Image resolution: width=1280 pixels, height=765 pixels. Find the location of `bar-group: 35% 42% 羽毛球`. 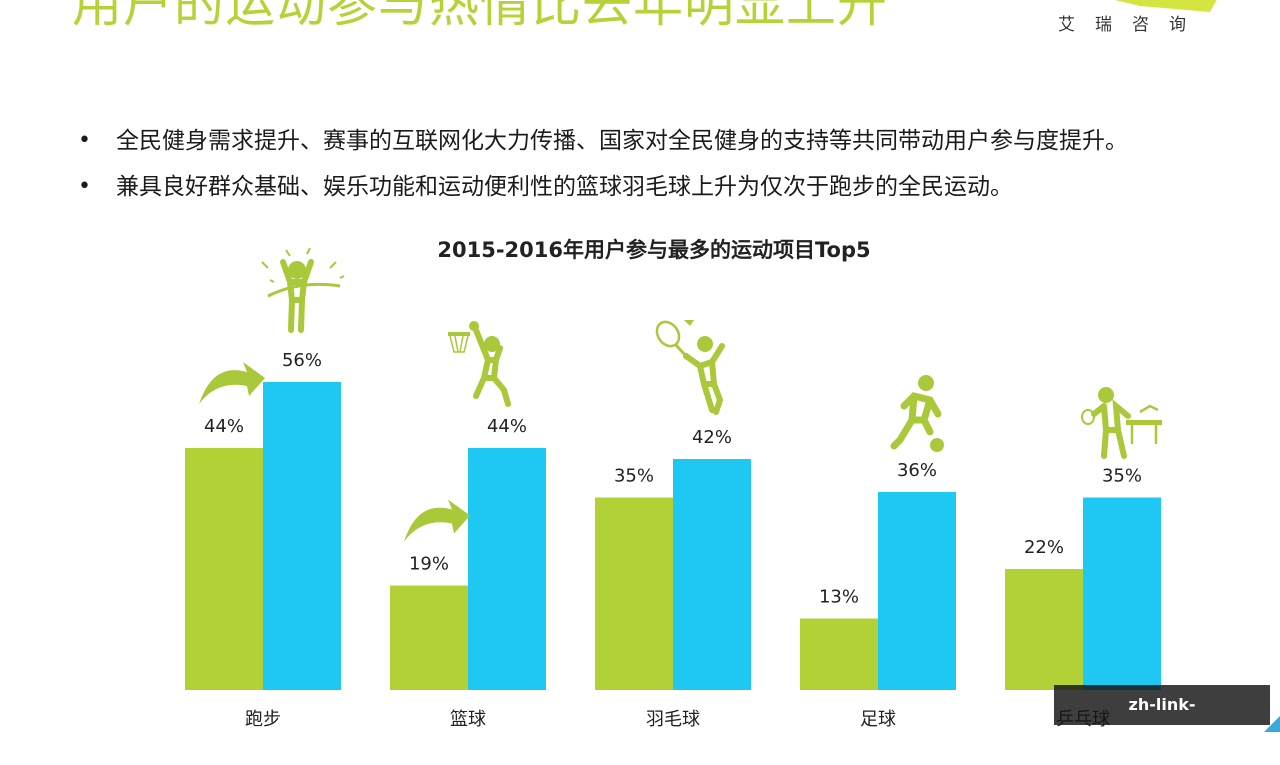

bar-group: 35% 42% 羽毛球 is located at coordinates (673, 578).